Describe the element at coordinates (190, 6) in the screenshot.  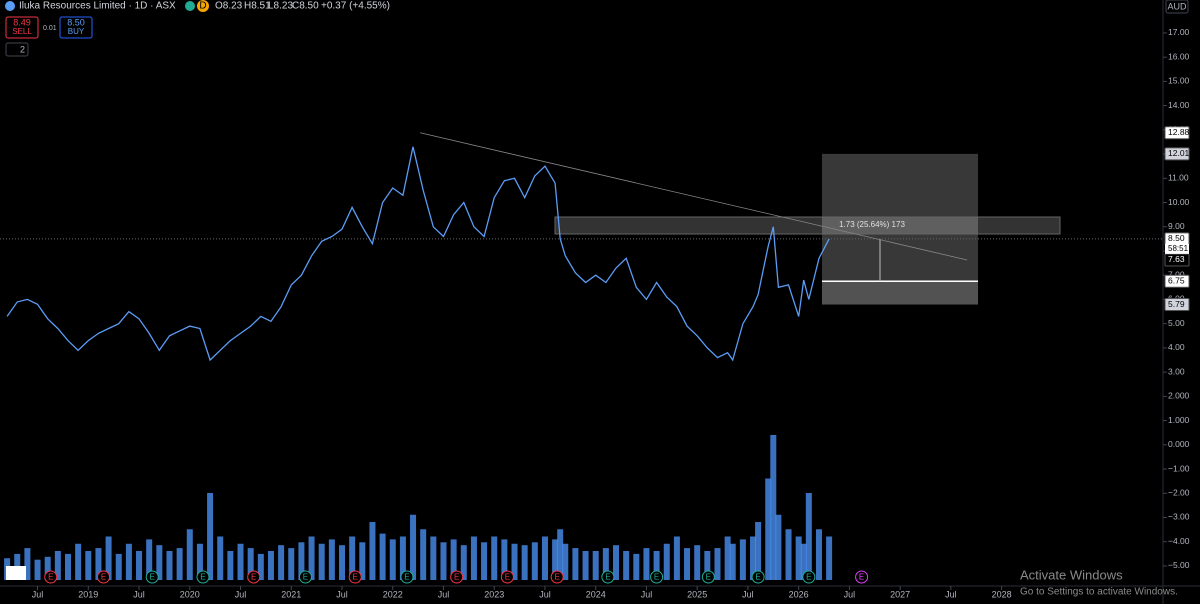
I see `status-dot` at that location.